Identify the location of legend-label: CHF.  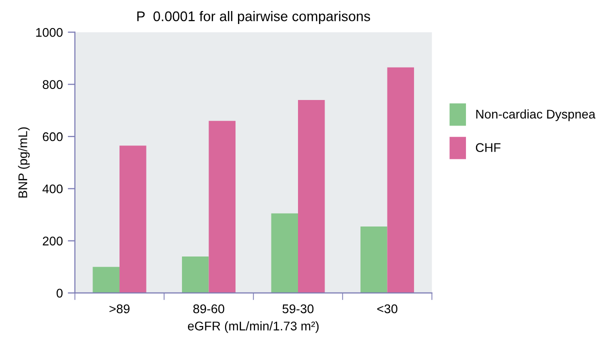
(488, 147).